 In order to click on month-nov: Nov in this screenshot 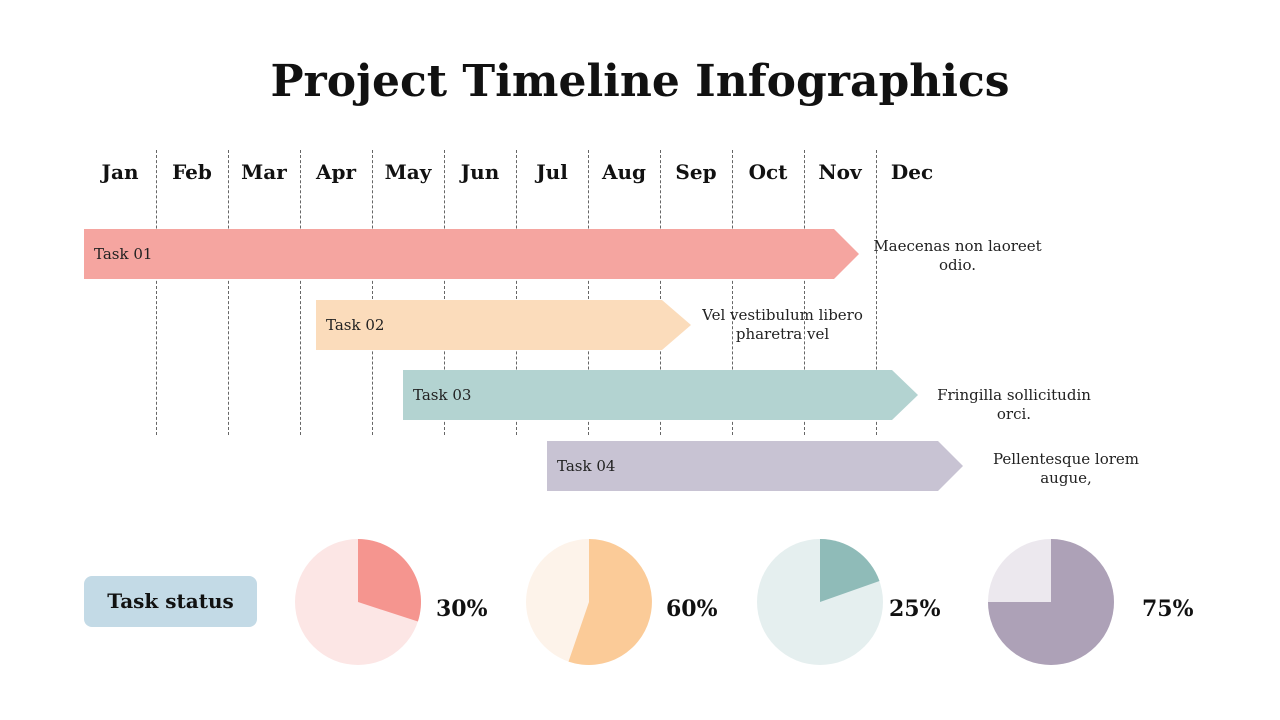, I will do `click(840, 172)`.